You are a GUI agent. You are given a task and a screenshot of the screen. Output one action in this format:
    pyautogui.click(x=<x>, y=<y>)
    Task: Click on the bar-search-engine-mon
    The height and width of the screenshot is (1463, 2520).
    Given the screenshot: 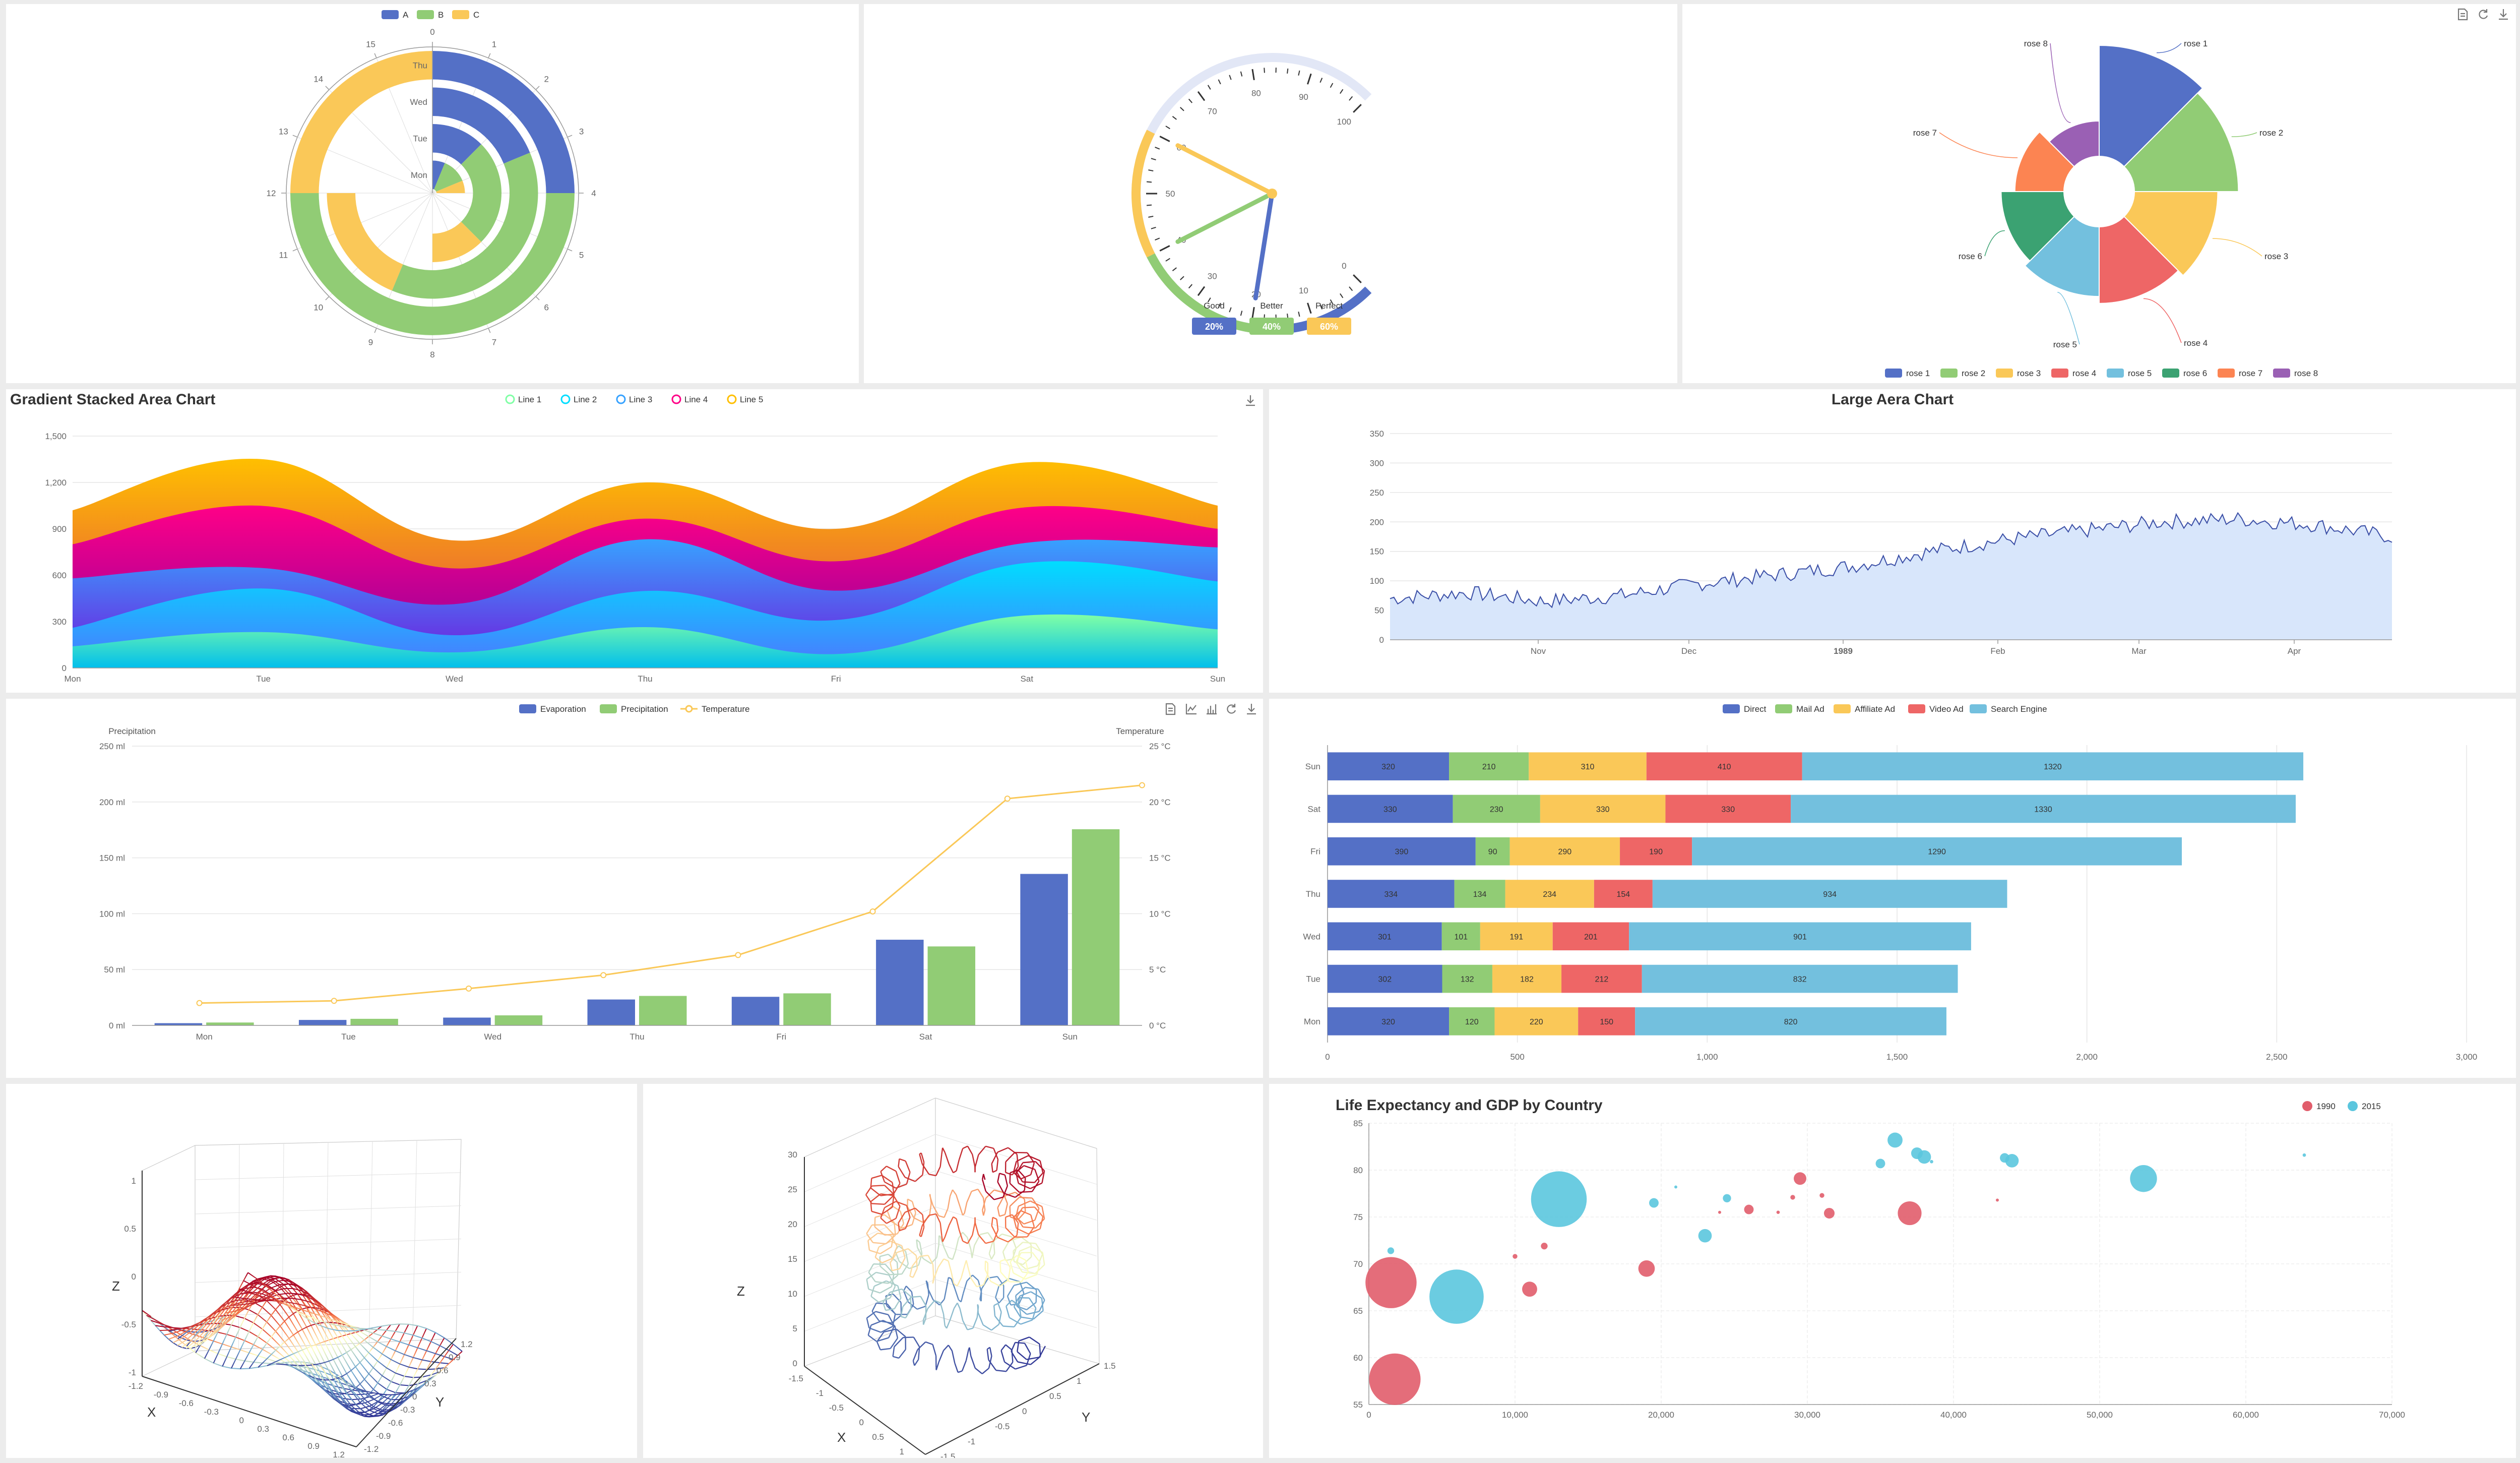 What is the action you would take?
    pyautogui.click(x=1791, y=1021)
    